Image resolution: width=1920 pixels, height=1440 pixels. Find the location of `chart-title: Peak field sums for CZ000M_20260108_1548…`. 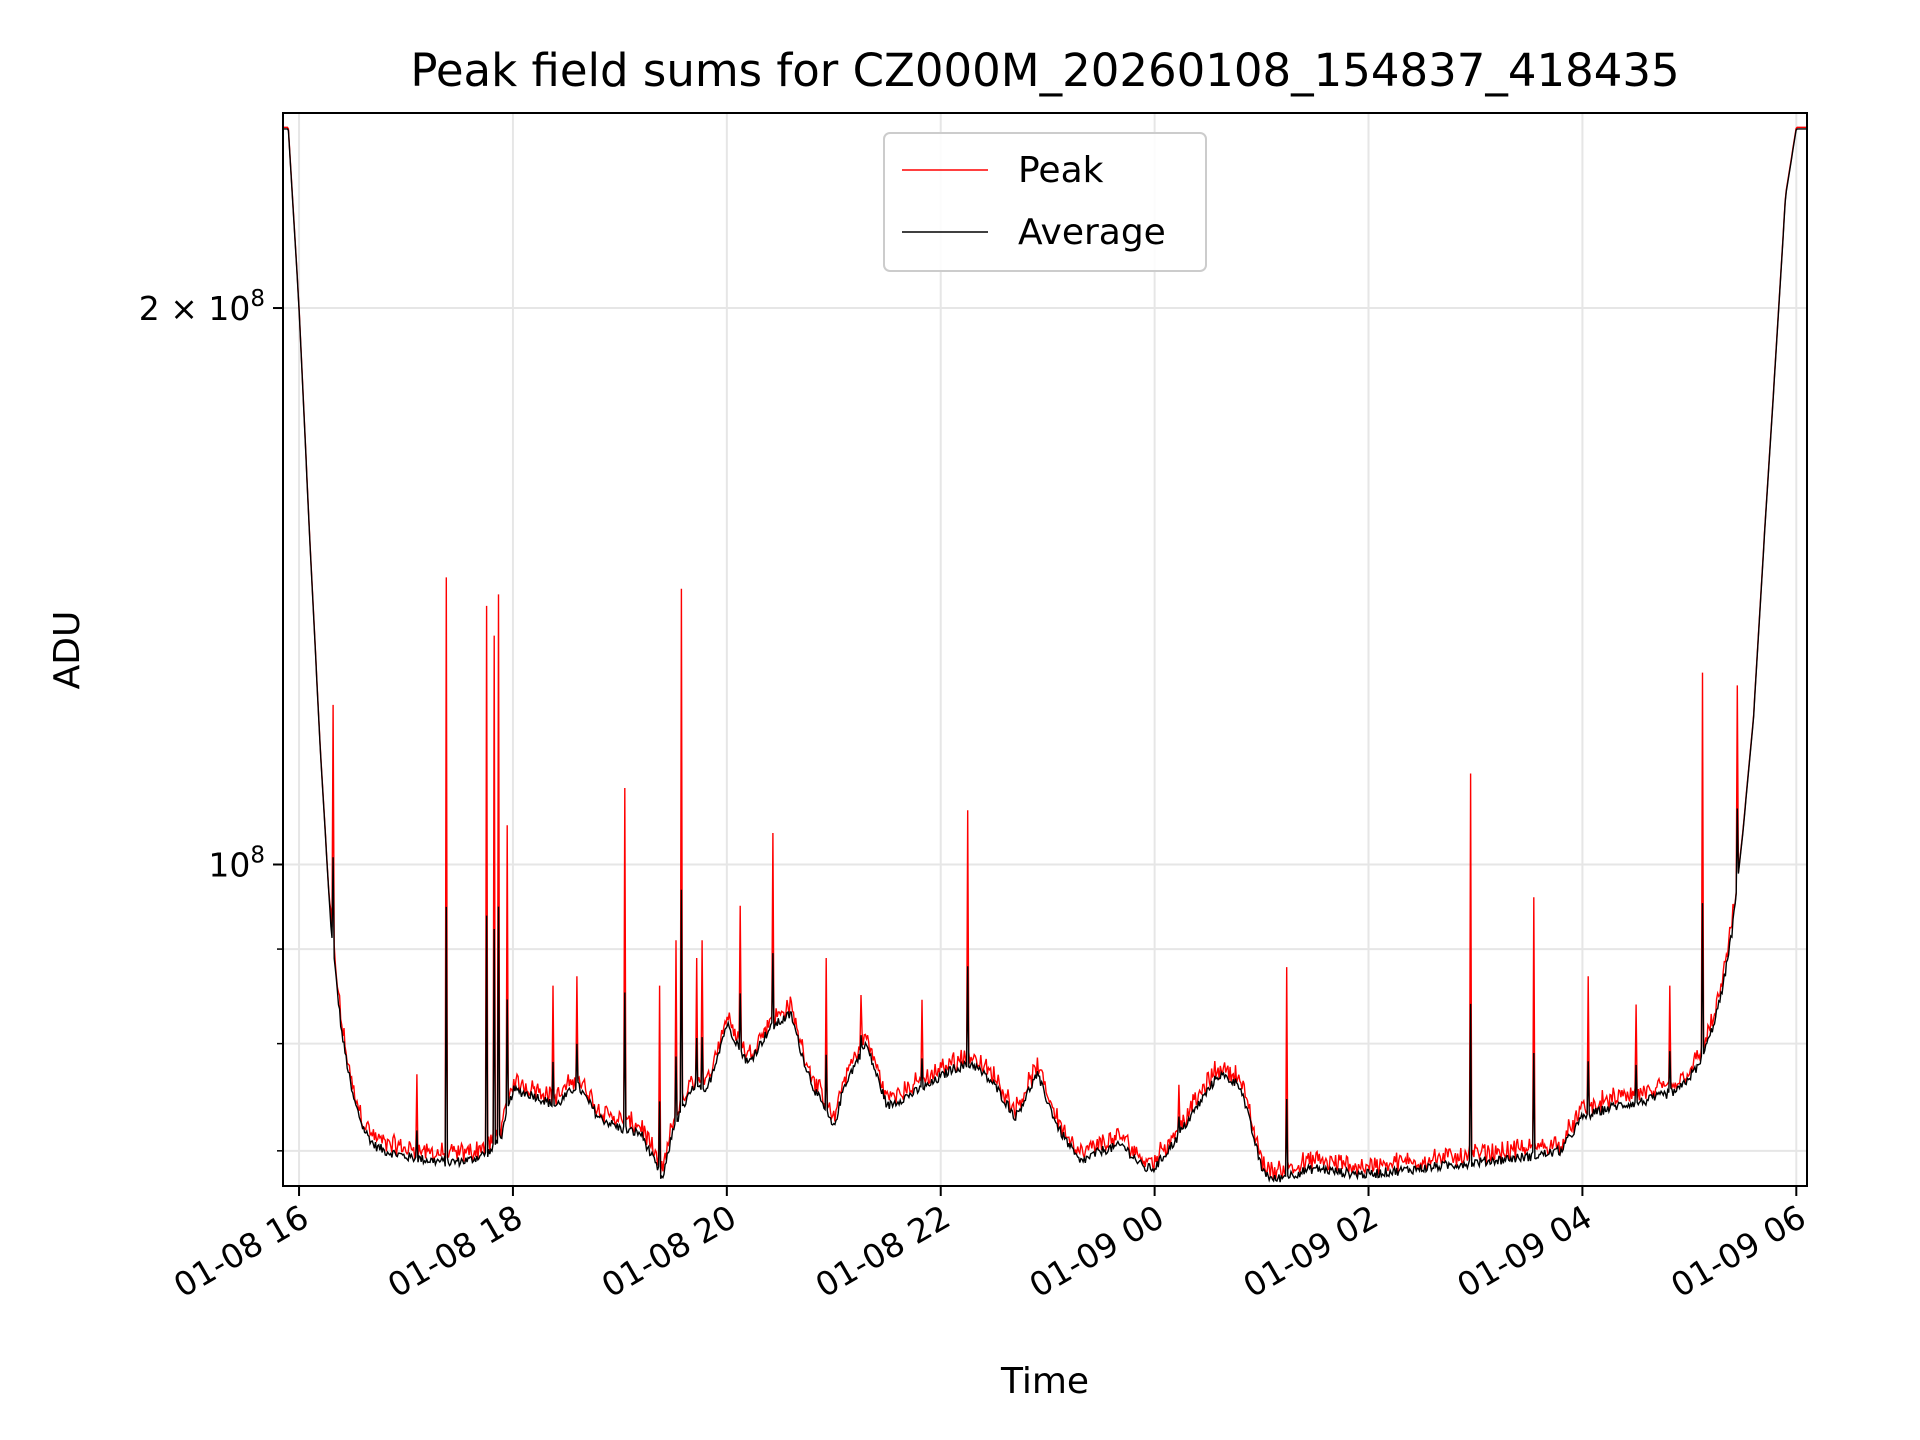

chart-title: Peak field sums for CZ000M_20260108_1548… is located at coordinates (1044, 70).